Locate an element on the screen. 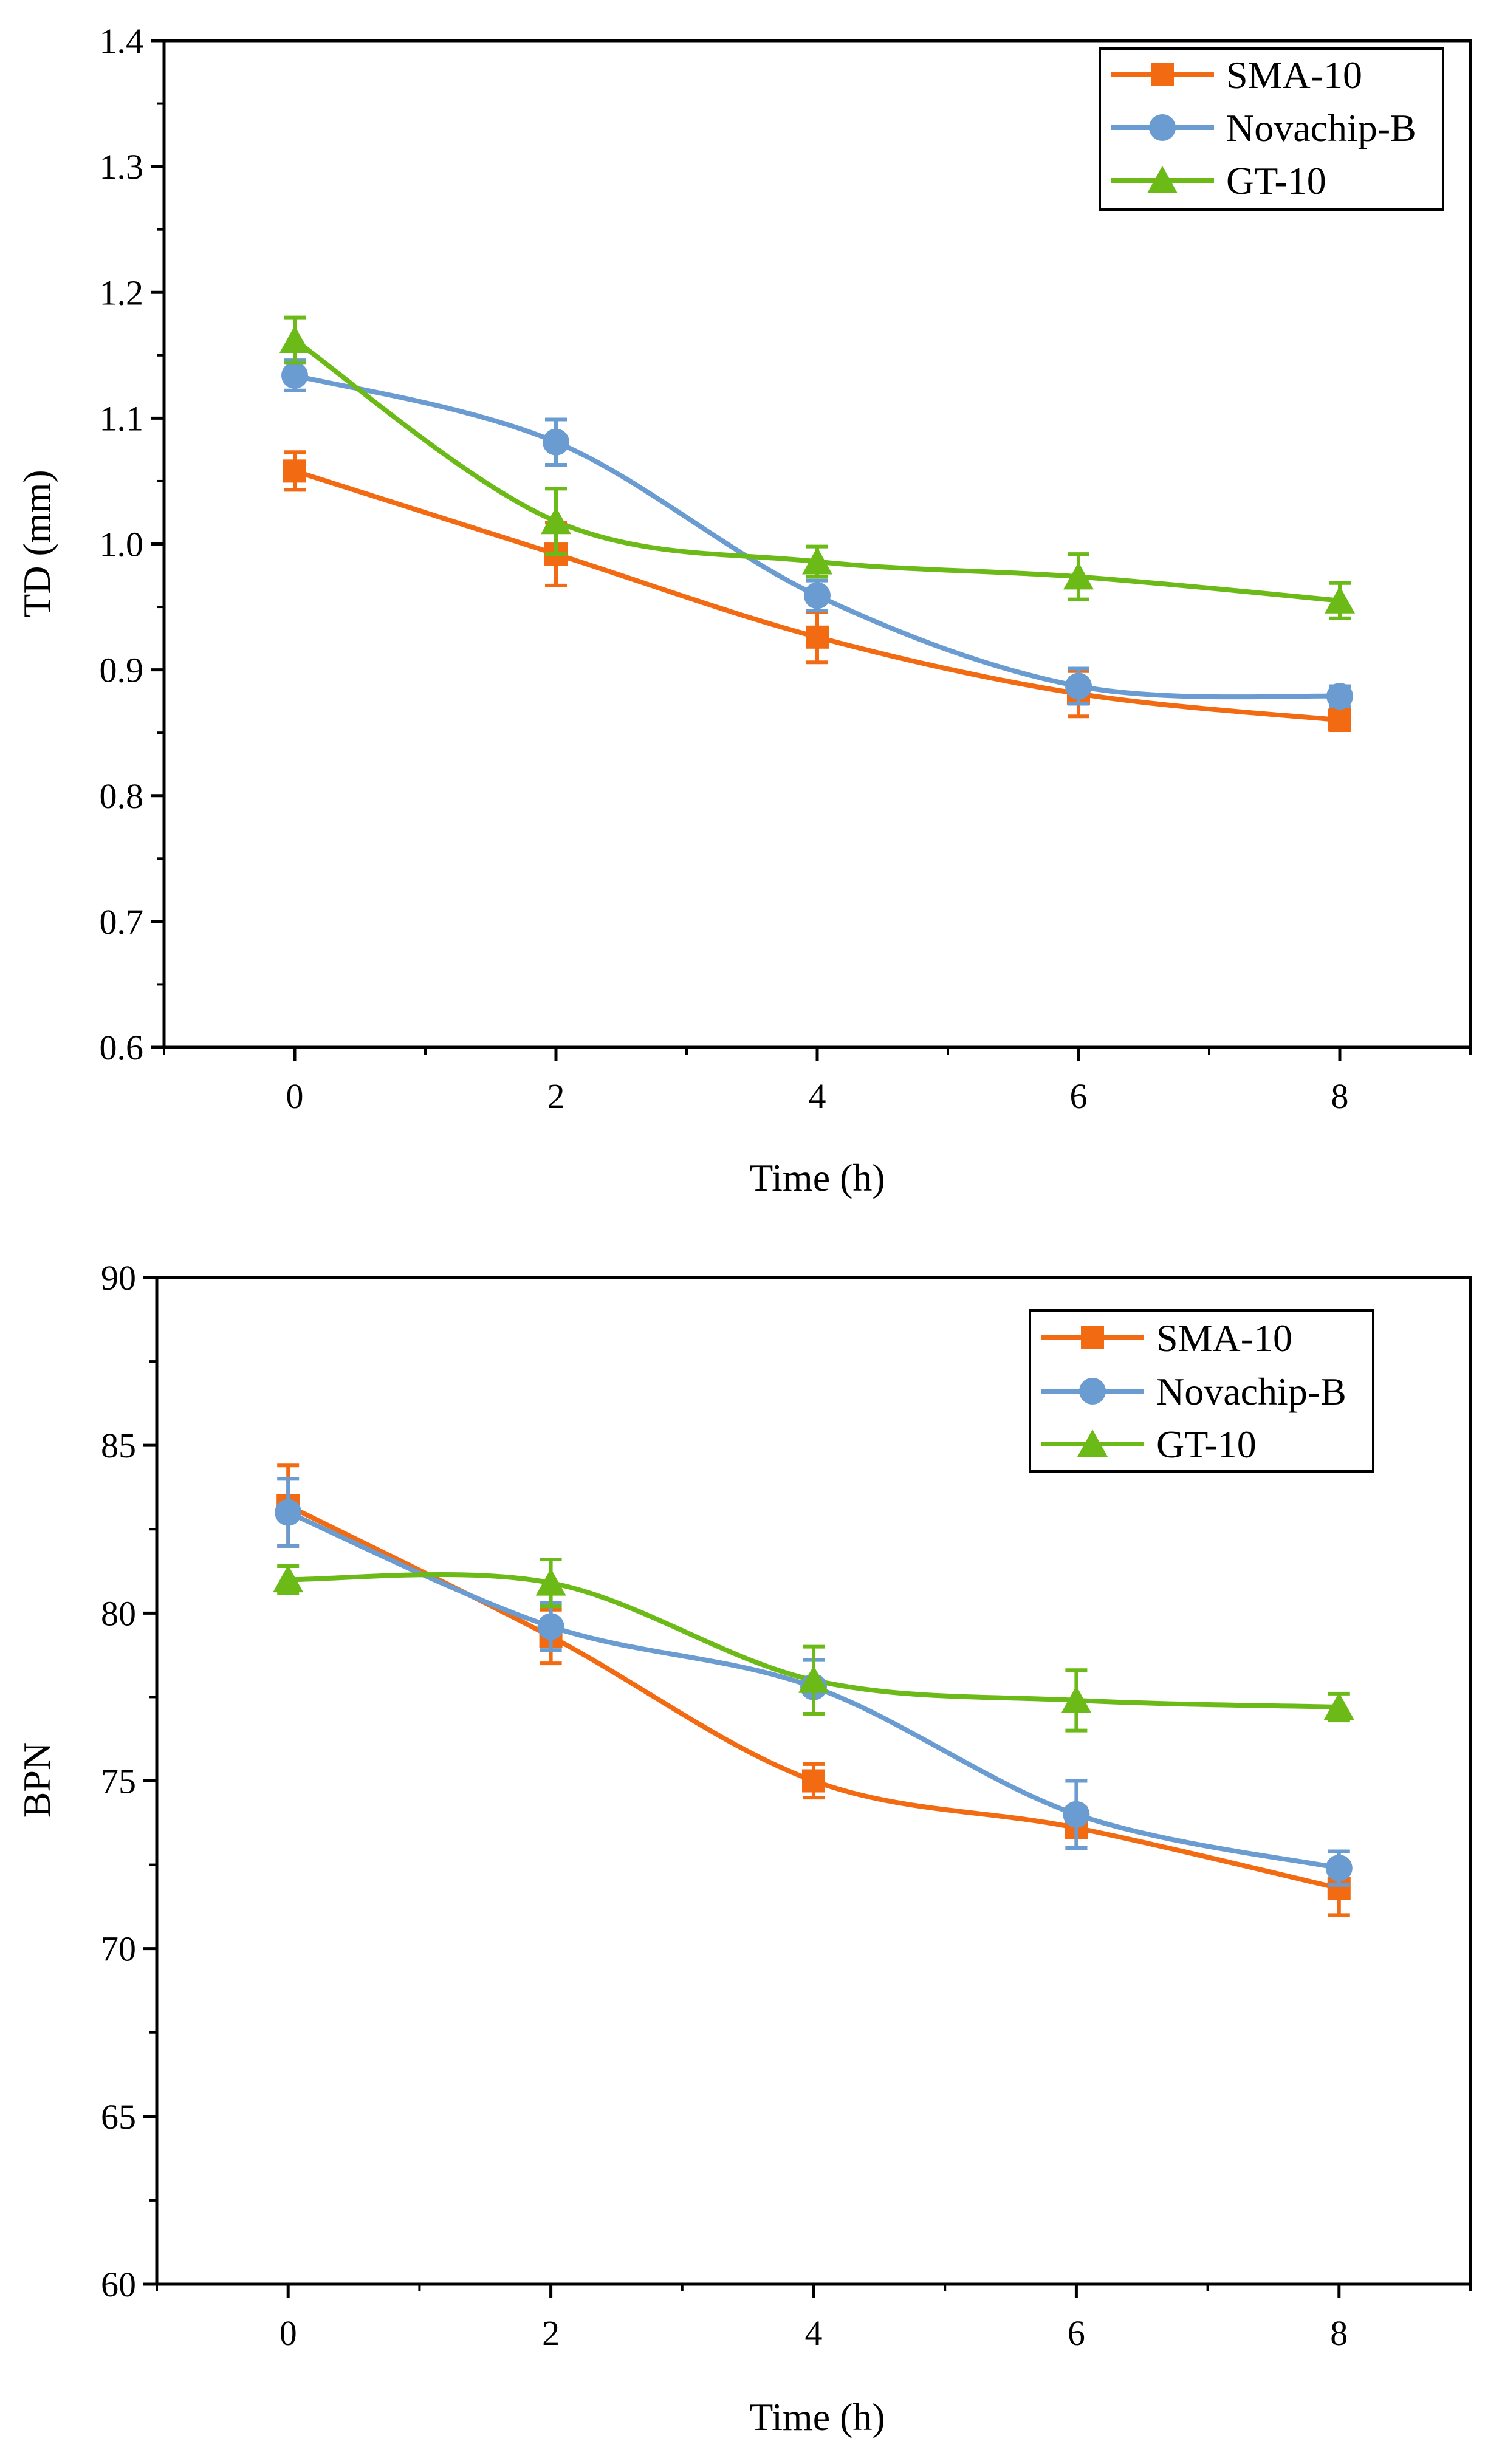 The height and width of the screenshot is (2464, 1502). y-tick-label: 1.4 is located at coordinates (122, 41).